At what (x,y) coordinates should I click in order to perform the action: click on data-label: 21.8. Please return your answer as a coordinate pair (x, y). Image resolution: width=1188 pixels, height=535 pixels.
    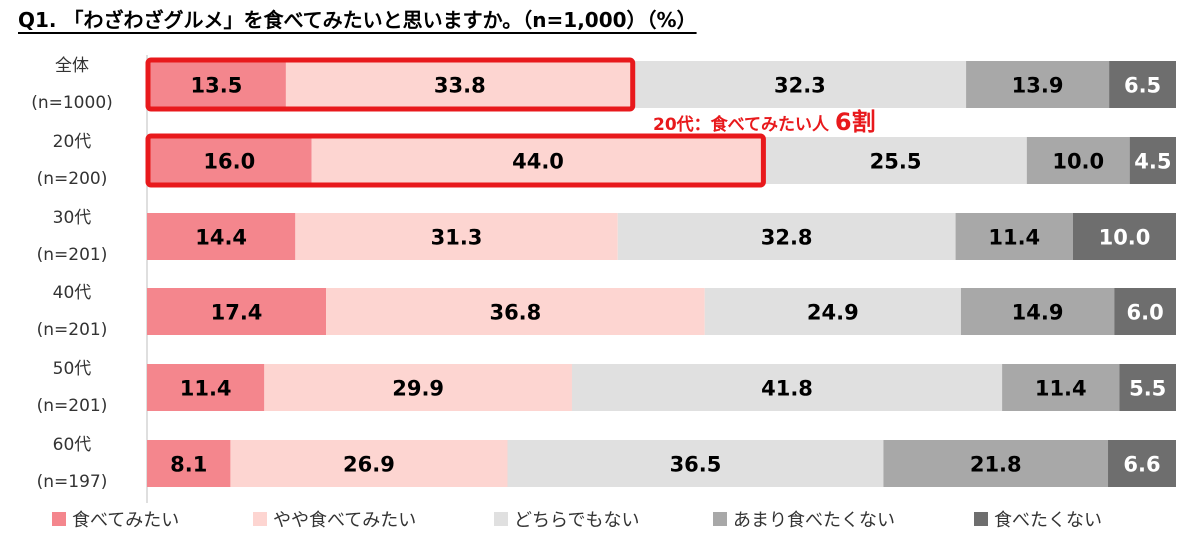
    Looking at the image, I should click on (996, 465).